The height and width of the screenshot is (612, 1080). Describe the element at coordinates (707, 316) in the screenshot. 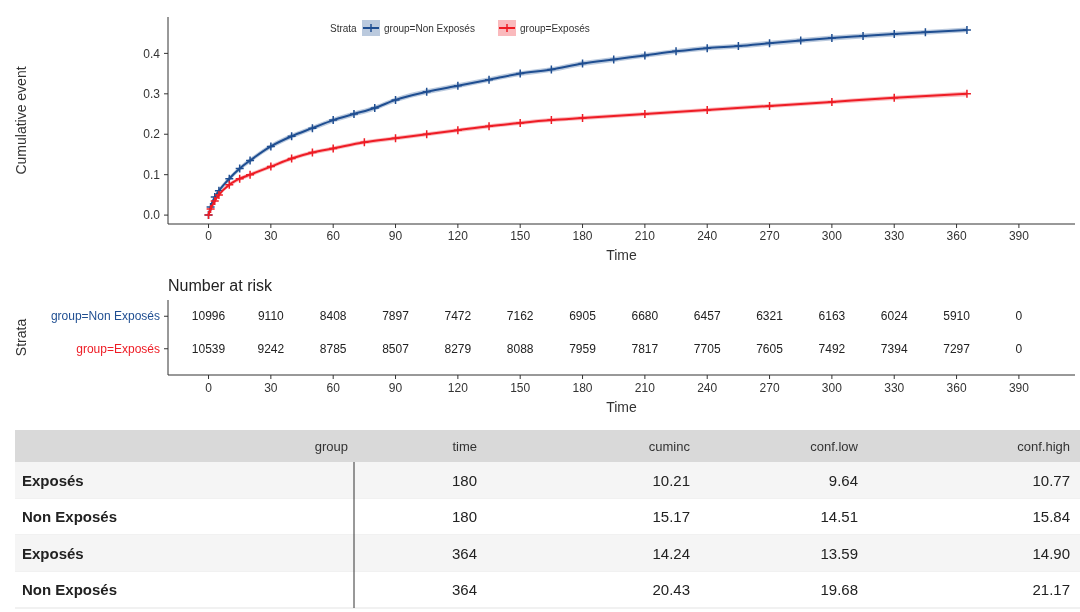

I see `data-label: 6457` at that location.